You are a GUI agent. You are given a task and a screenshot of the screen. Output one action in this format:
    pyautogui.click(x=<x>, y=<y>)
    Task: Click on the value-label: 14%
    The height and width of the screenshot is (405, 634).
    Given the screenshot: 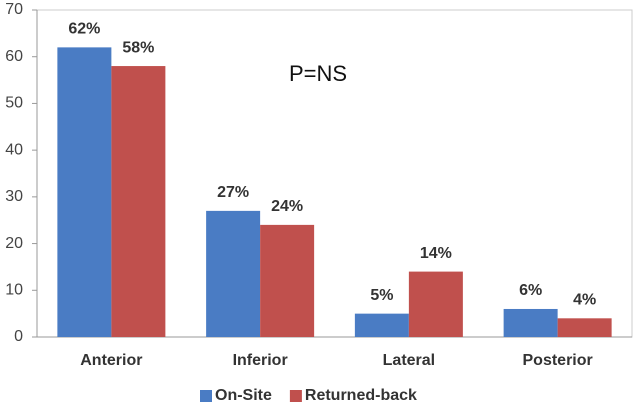 What is the action you would take?
    pyautogui.click(x=436, y=253)
    